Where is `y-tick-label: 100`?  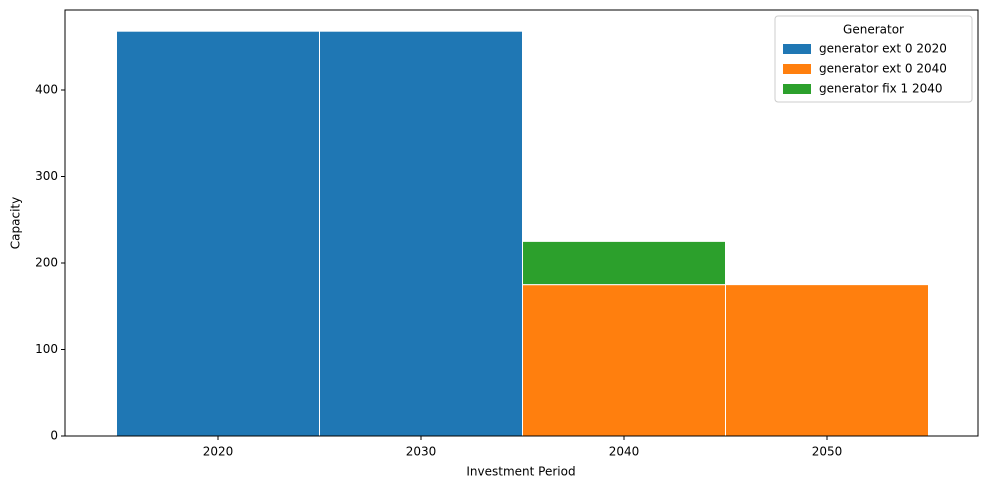
y-tick-label: 100 is located at coordinates (46, 349).